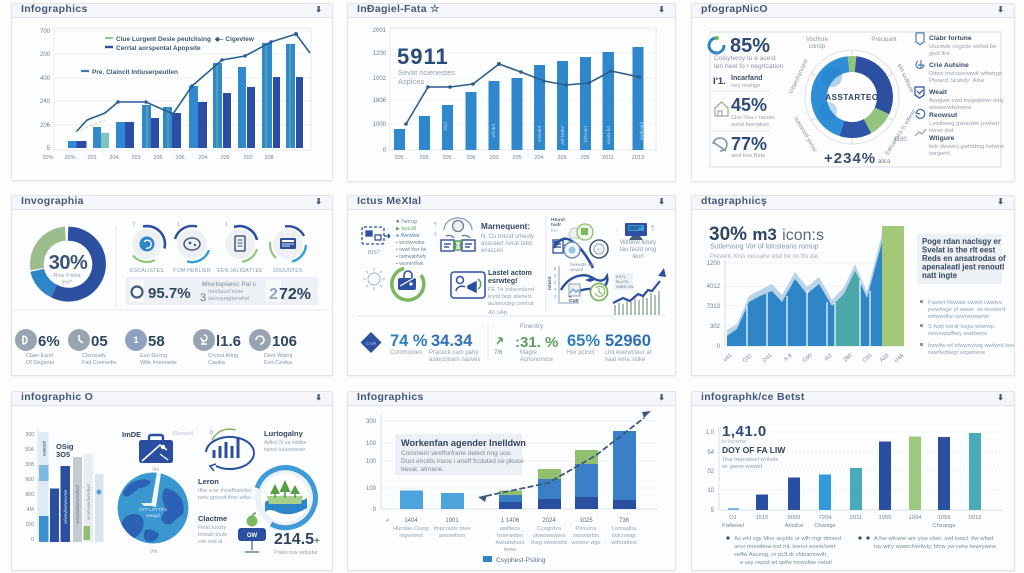 This screenshot has height=573, width=1024. I want to click on svg-text: Colsyteroy tu e acest, so click(745, 58).